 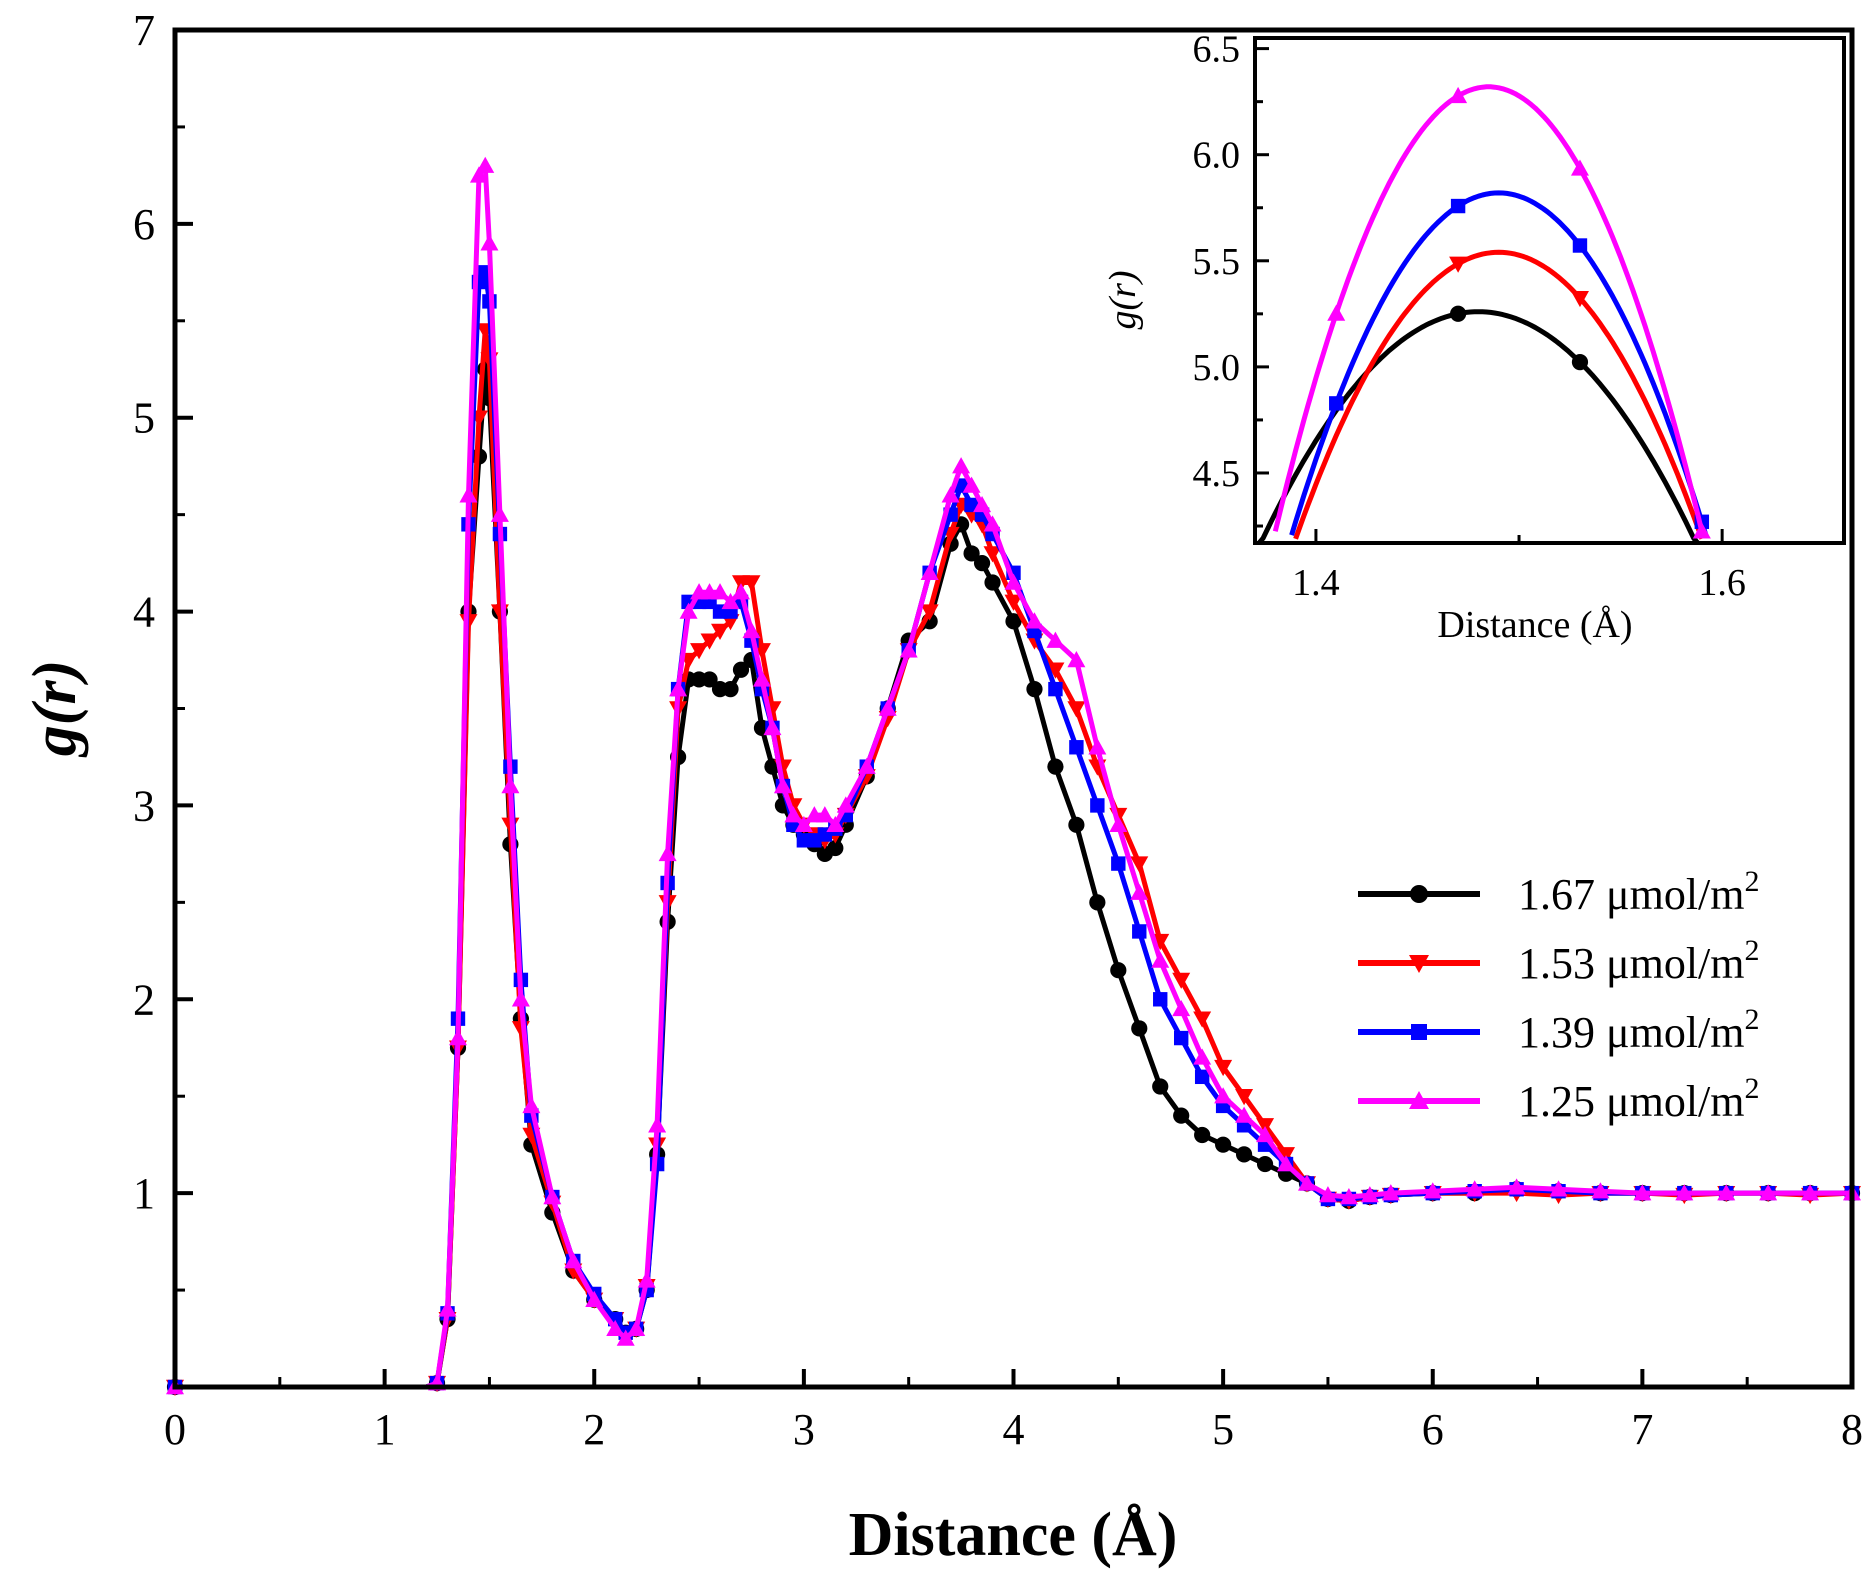 What do you see at coordinates (1014, 1429) in the screenshot?
I see `x-tick-label: 4` at bounding box center [1014, 1429].